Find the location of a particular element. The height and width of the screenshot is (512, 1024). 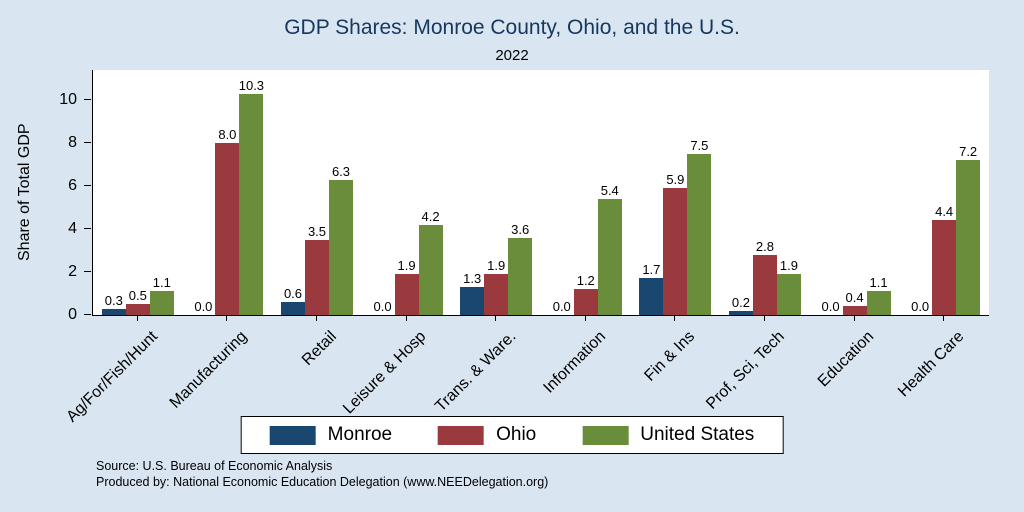

bar-value-label: 5.4 is located at coordinates (609, 190).